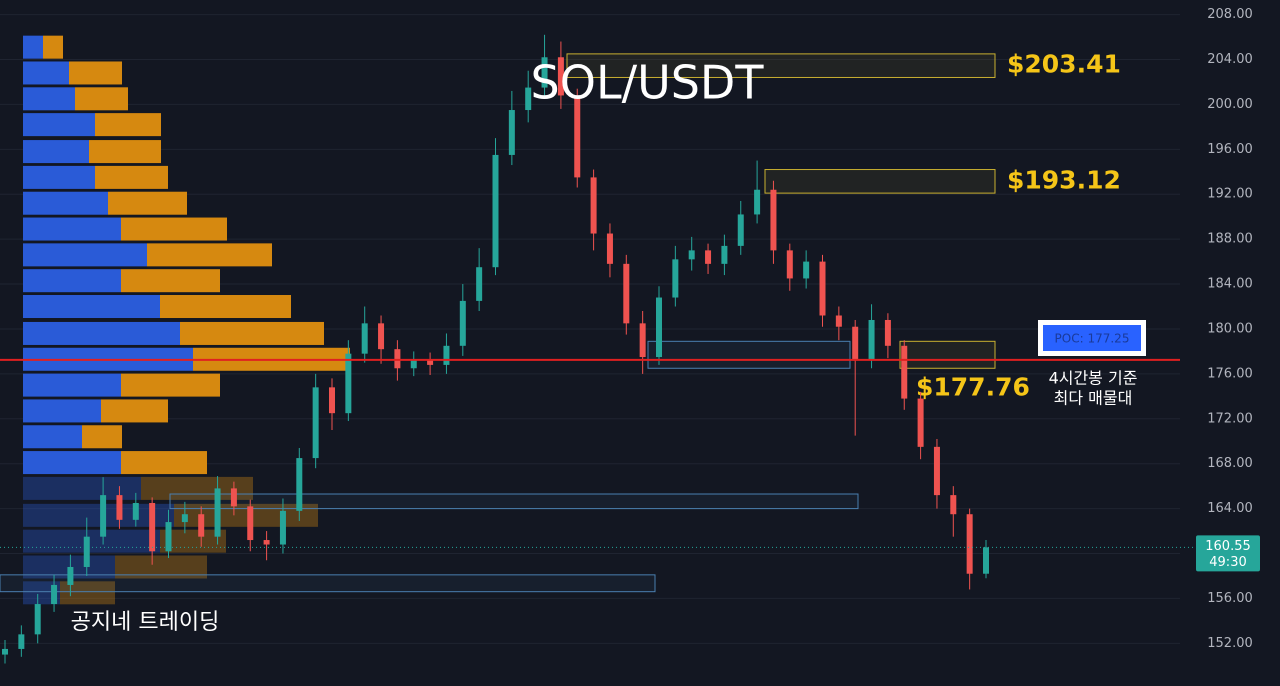 This screenshot has width=1280, height=686. What do you see at coordinates (1093, 378) in the screenshot?
I see `poc-note: 4시간봉 기준` at bounding box center [1093, 378].